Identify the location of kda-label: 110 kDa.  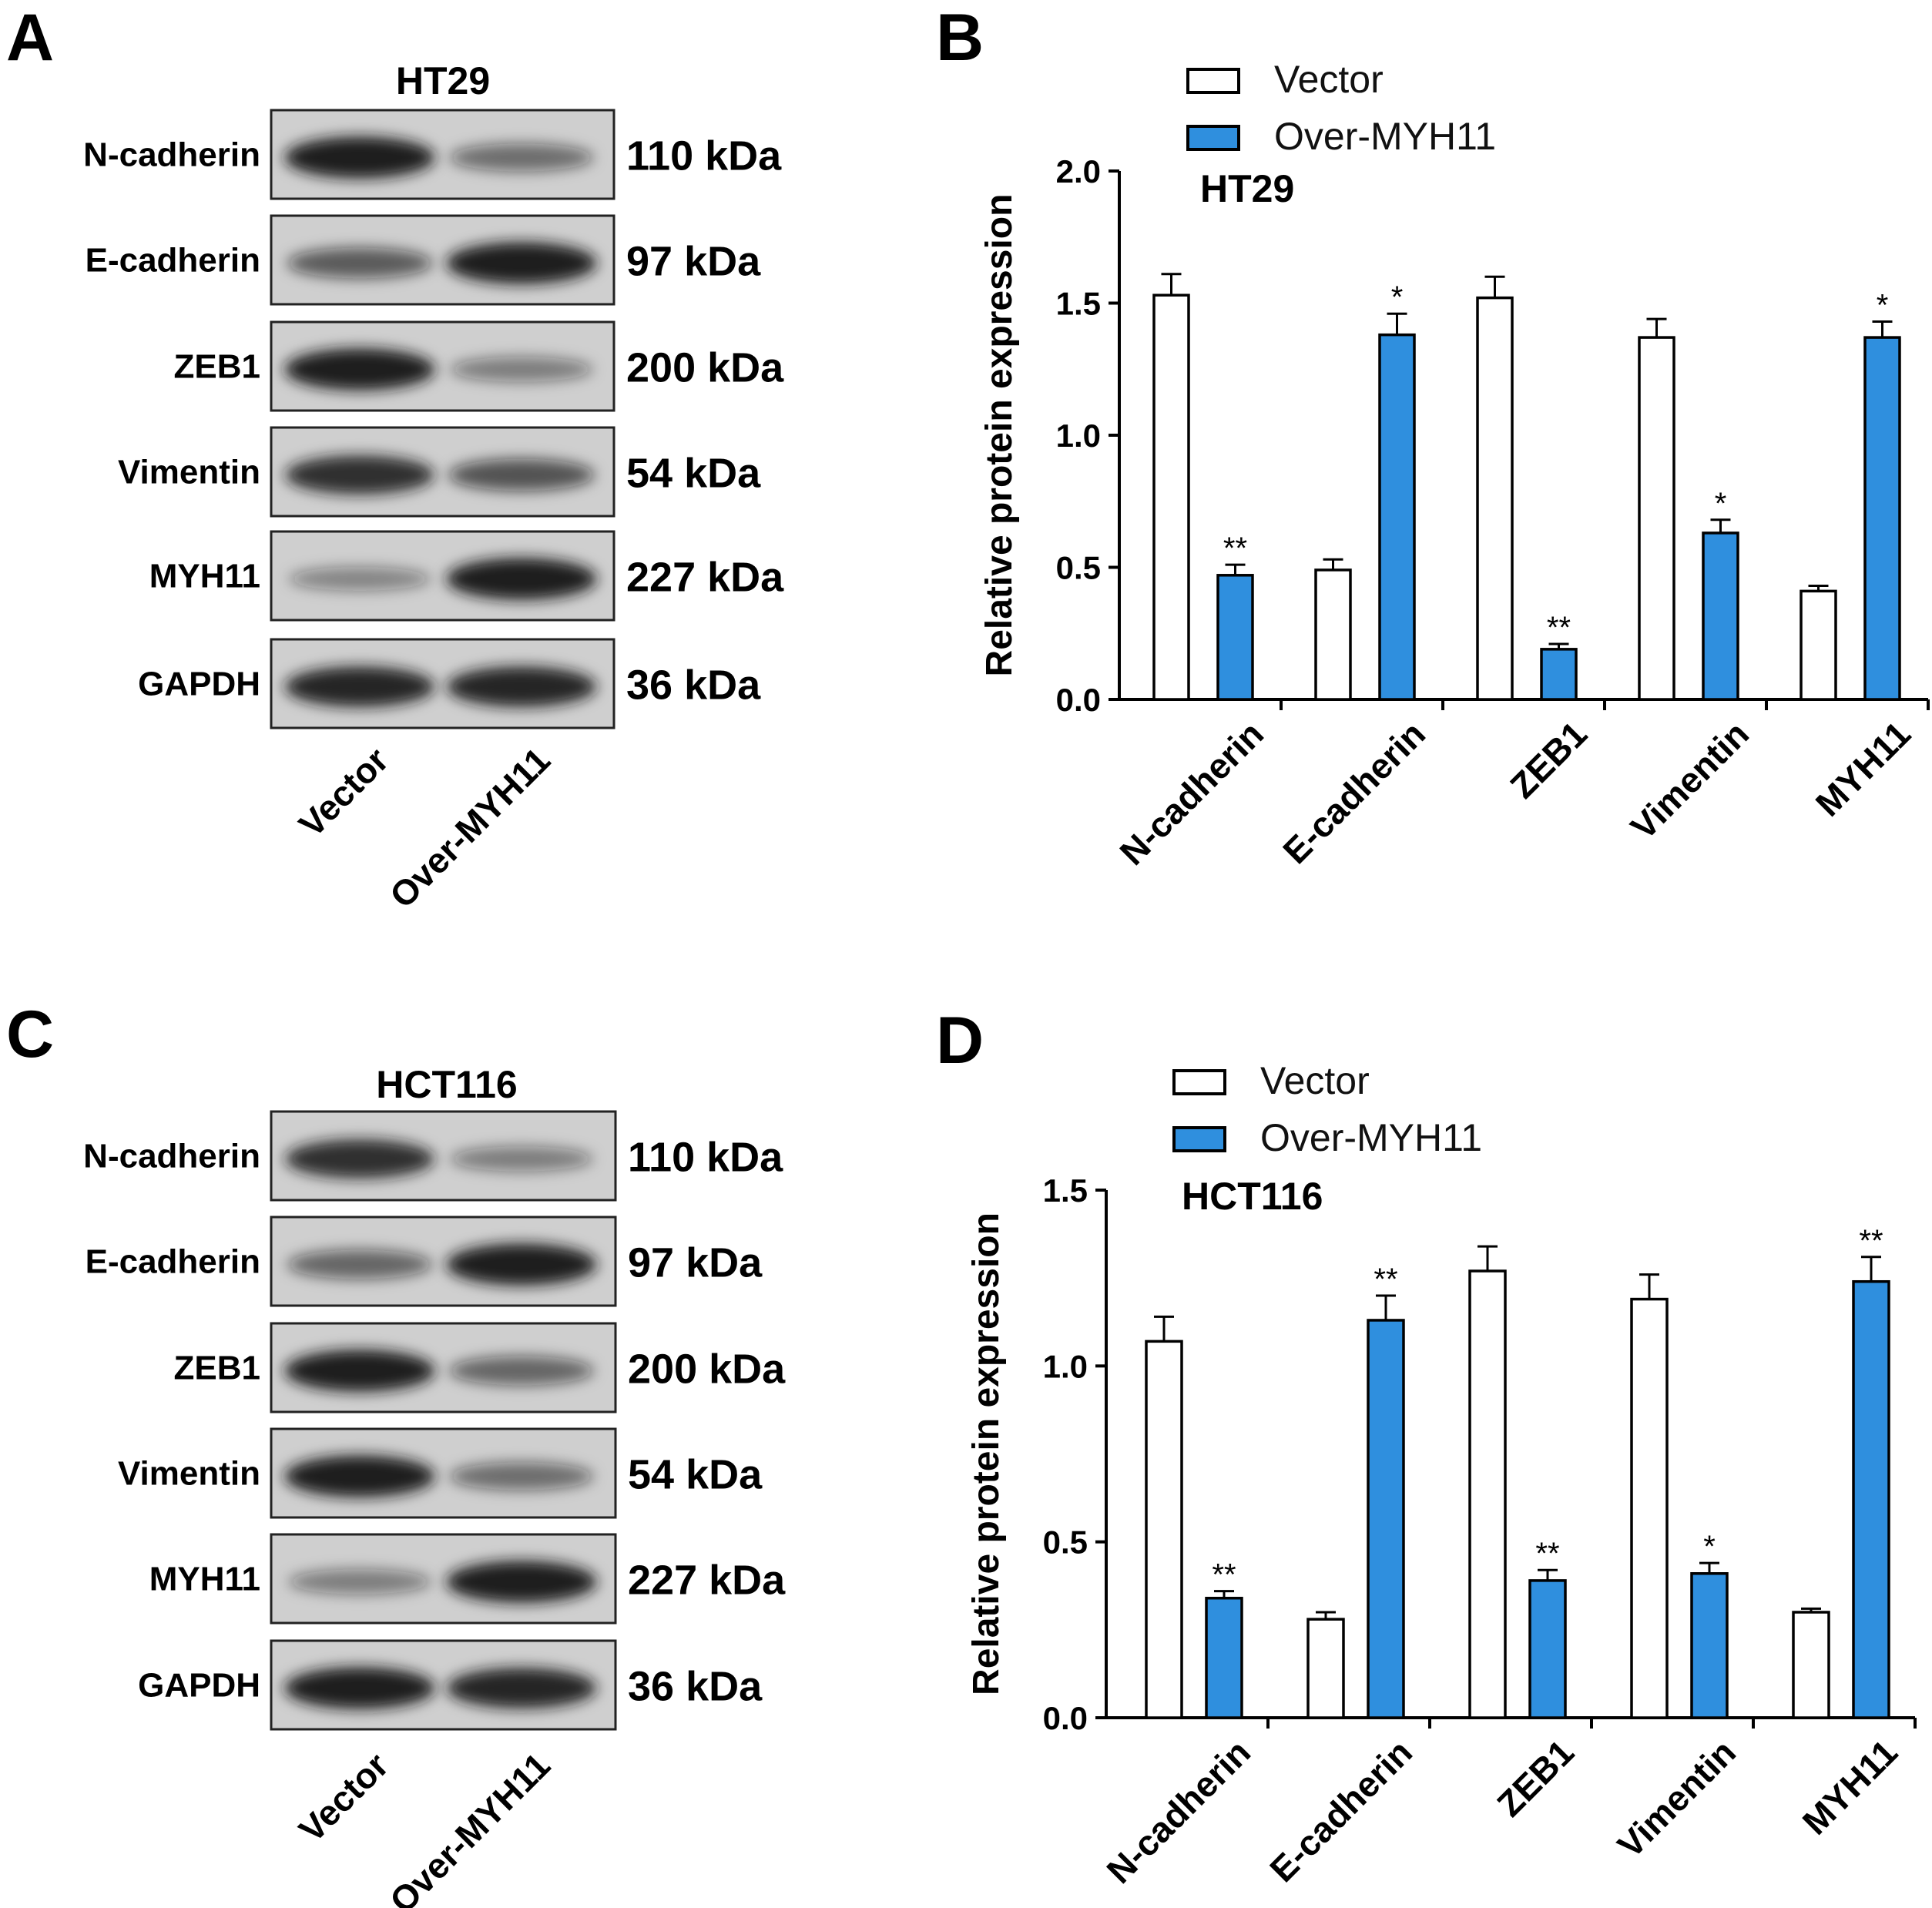
(705, 1158).